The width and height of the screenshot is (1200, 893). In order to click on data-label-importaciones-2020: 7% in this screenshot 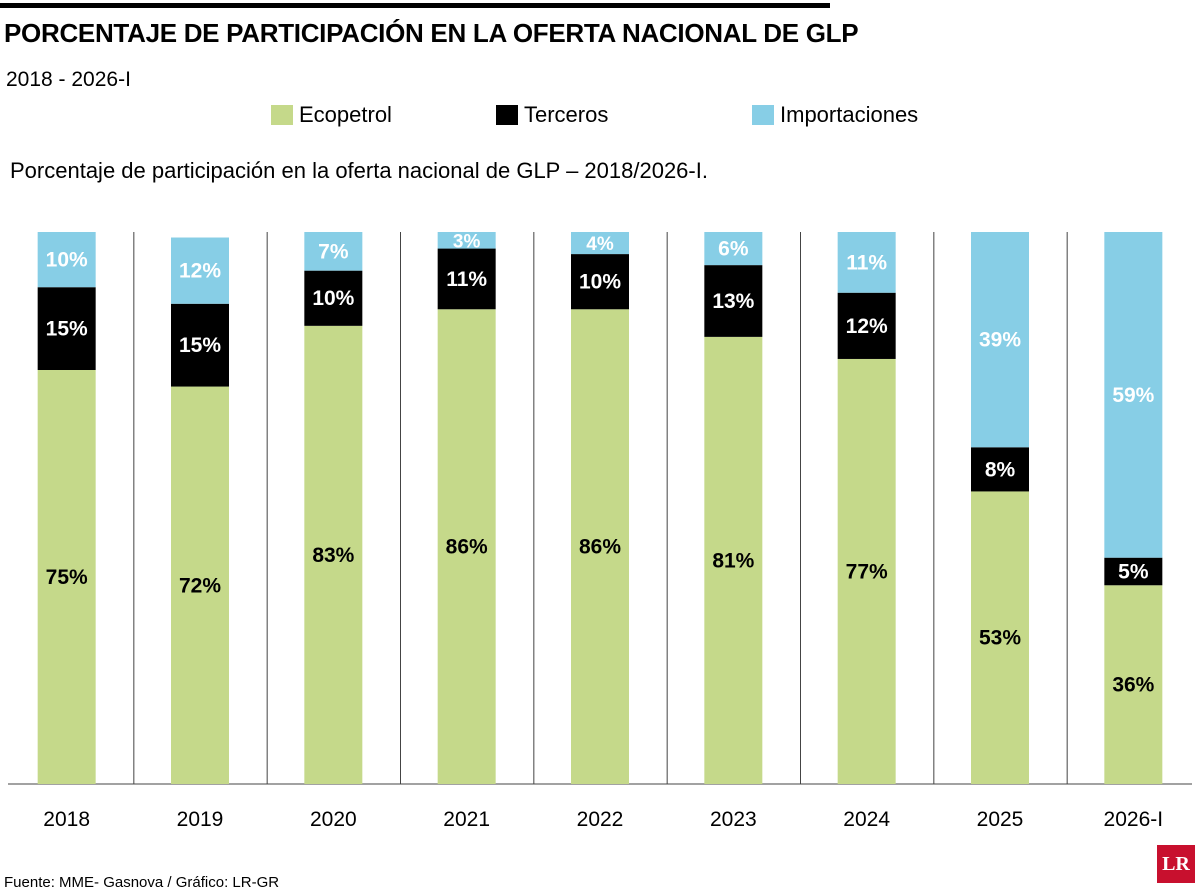, I will do `click(333, 251)`.